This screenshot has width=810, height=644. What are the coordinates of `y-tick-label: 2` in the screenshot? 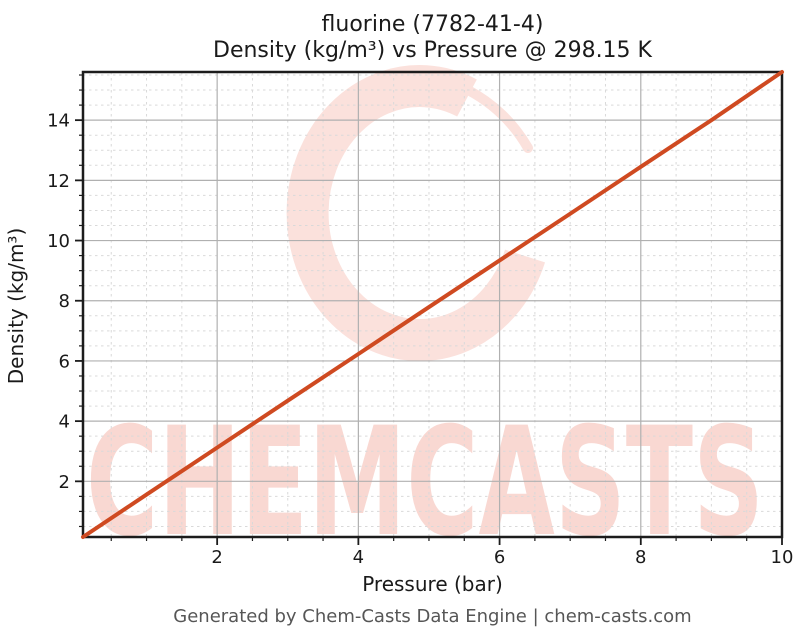 It's located at (64, 482).